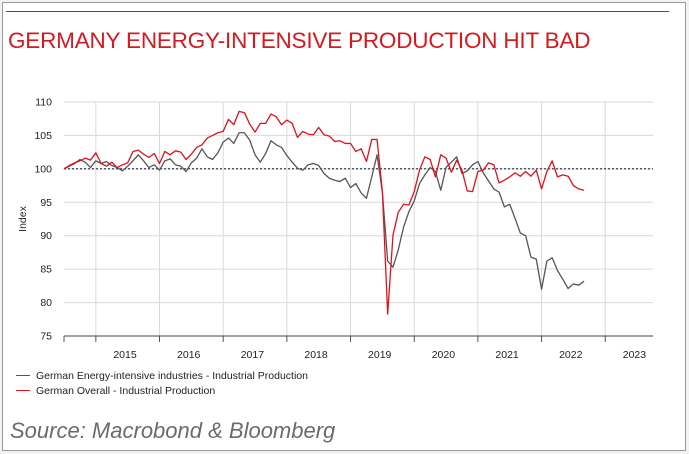 This screenshot has height=454, width=689. What do you see at coordinates (43, 169) in the screenshot?
I see `y-tick-label: 100` at bounding box center [43, 169].